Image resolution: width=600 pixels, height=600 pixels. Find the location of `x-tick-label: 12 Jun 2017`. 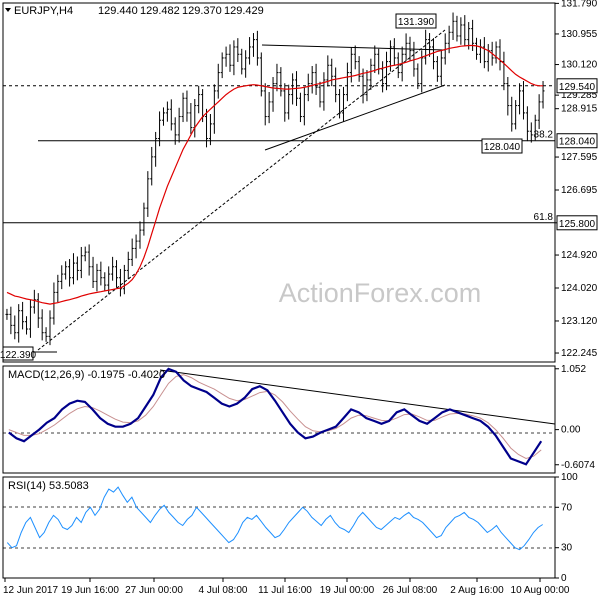

x-tick-label: 12 Jun 2017 is located at coordinates (30, 590).